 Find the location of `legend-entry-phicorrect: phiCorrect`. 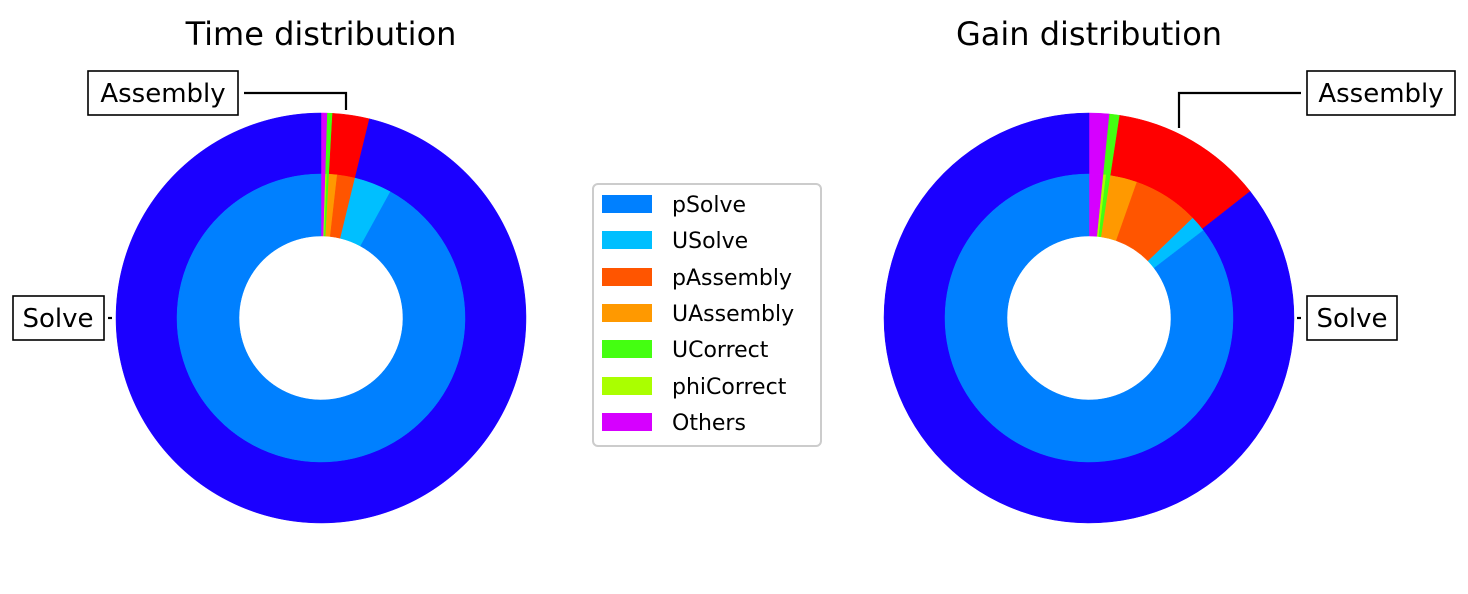

legend-entry-phicorrect: phiCorrect is located at coordinates (694, 387).